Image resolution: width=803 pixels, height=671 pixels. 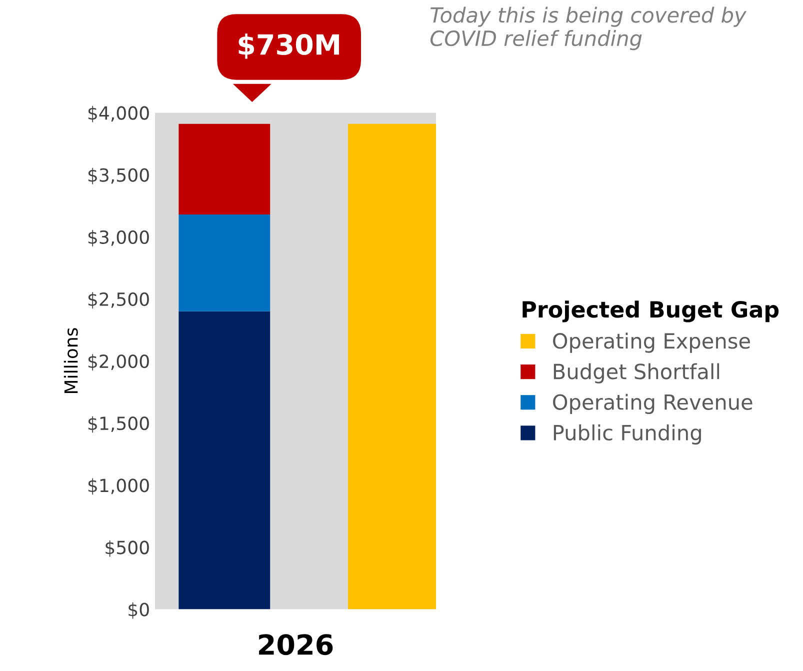 What do you see at coordinates (118, 238) in the screenshot?
I see `y-tick-label: $3,000` at bounding box center [118, 238].